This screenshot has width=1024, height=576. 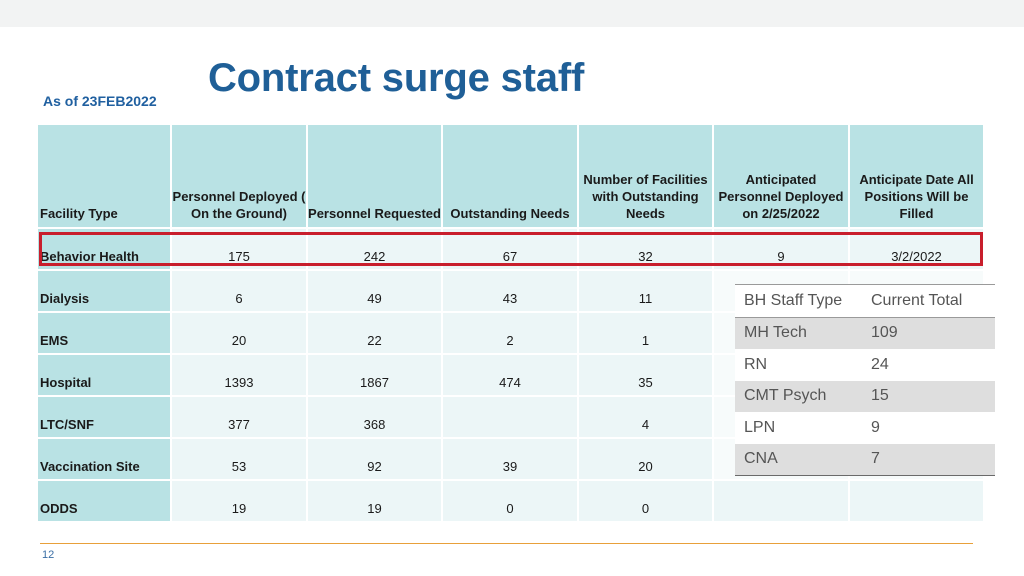 I want to click on row-label: Dialysis, so click(x=105, y=291).